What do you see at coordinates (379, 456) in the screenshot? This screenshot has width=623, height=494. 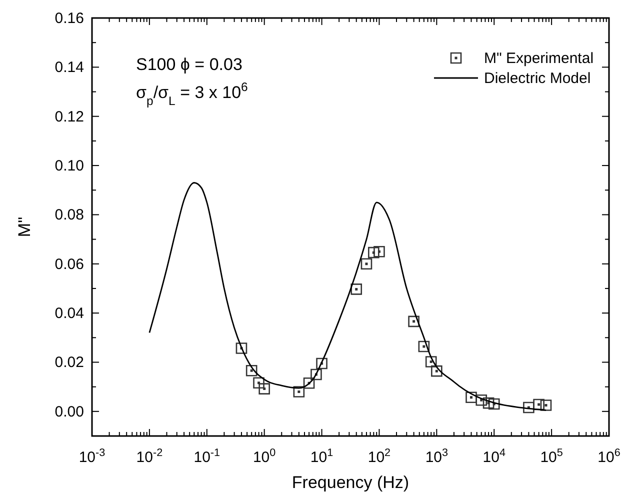 I see `x-tick-label: 10$^{2}$` at bounding box center [379, 456].